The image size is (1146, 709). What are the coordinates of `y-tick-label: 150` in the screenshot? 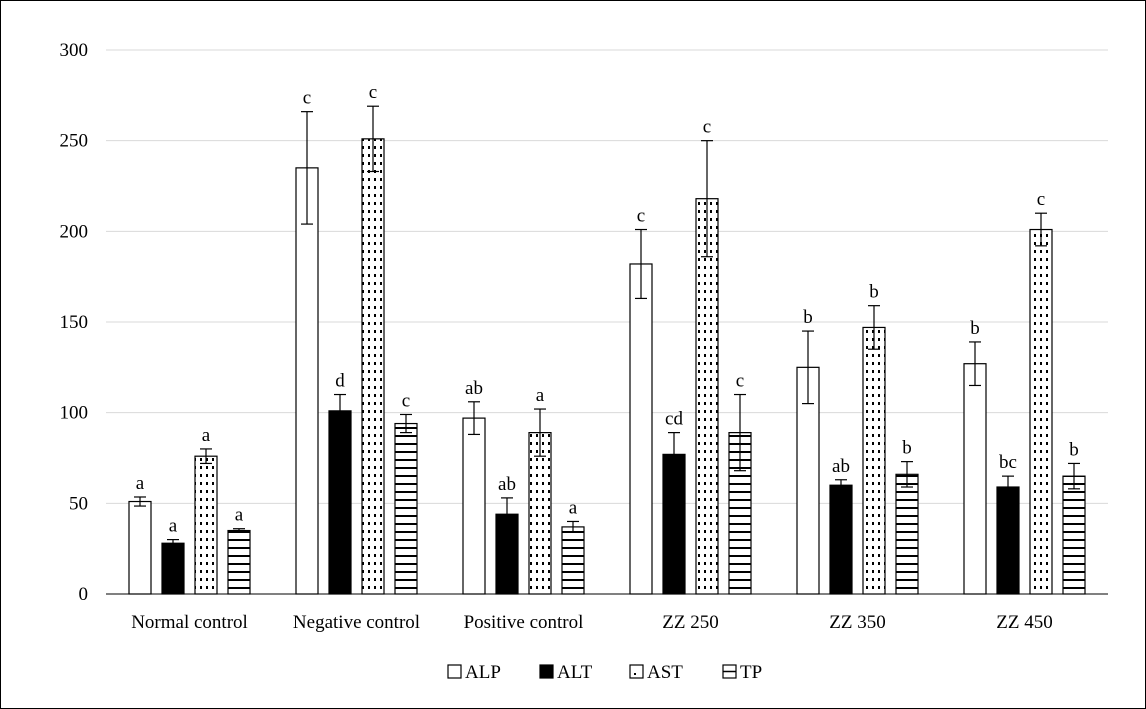 It's located at (74, 322).